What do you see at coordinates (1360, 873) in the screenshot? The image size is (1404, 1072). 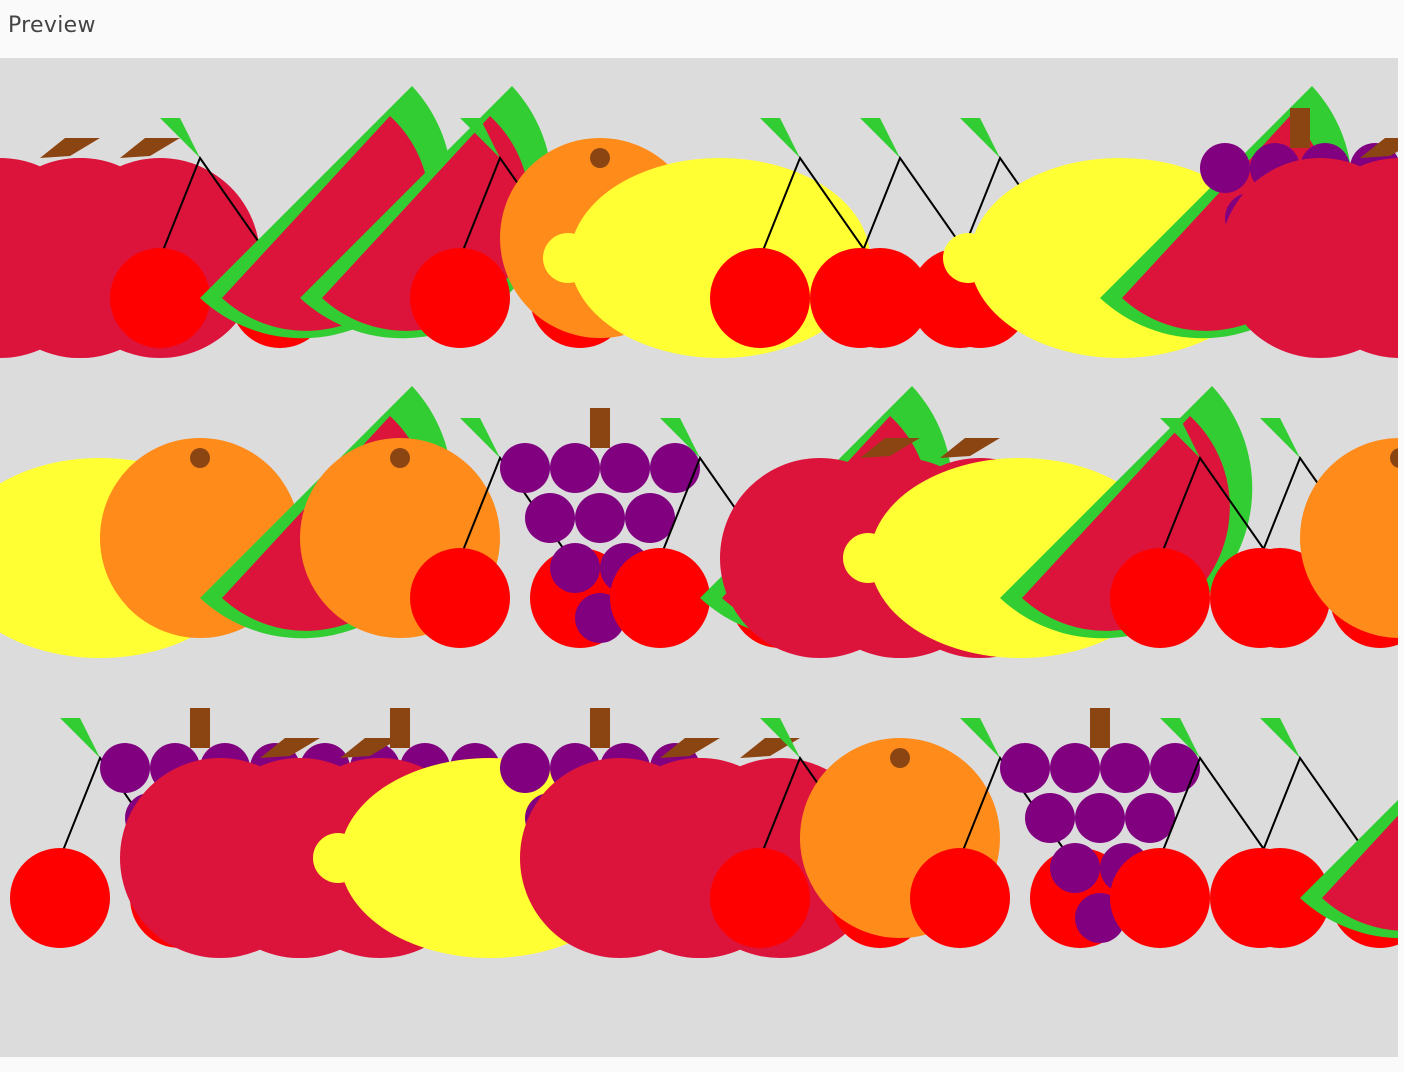 I see `watermelon-flesh` at bounding box center [1360, 873].